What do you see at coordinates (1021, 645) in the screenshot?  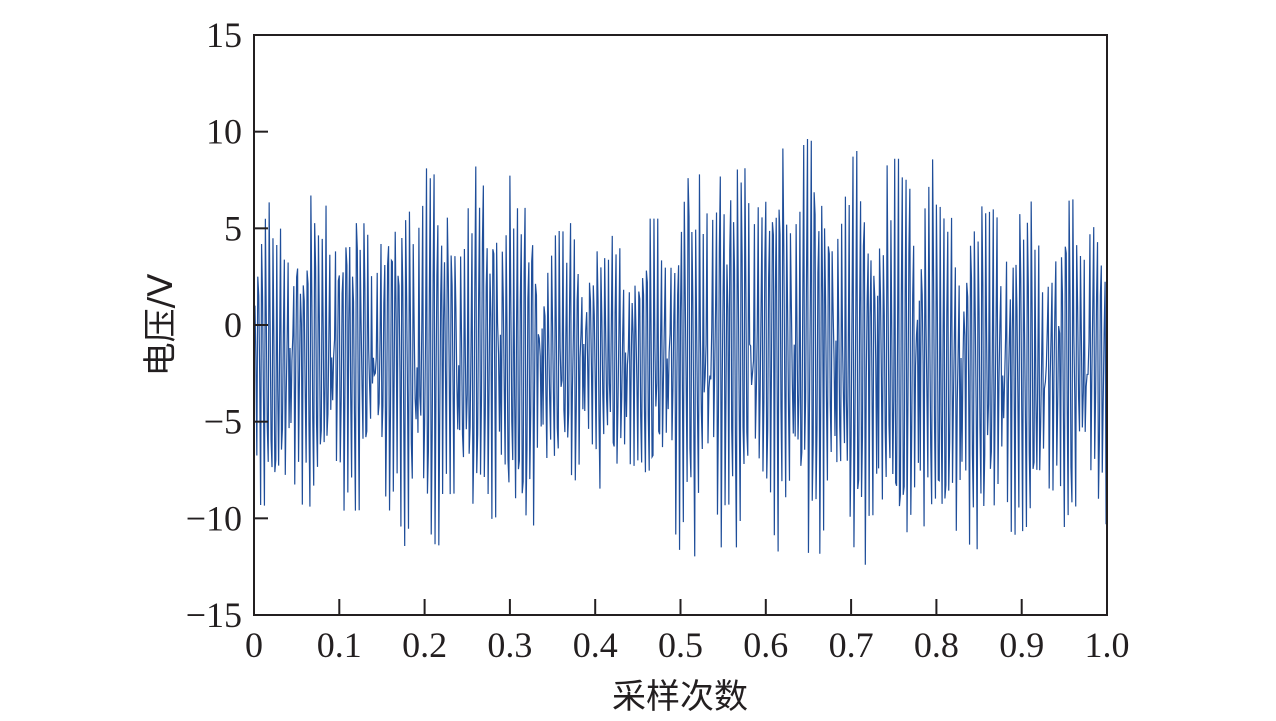 I see `x-tick-label: 0.9` at bounding box center [1021, 645].